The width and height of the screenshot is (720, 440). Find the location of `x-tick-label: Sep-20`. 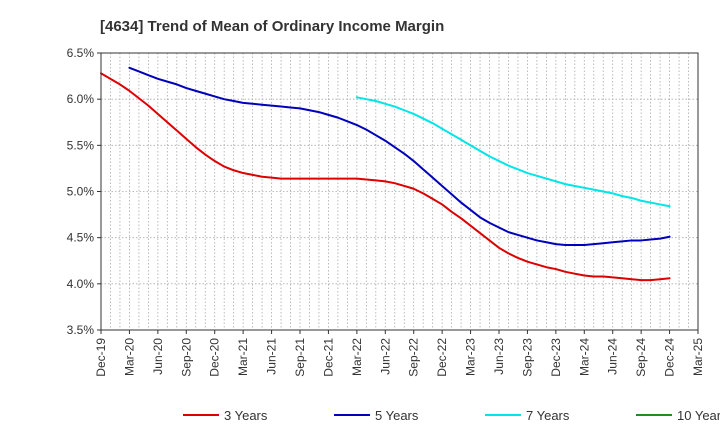

x-tick-label: Sep-20 is located at coordinates (186, 357).